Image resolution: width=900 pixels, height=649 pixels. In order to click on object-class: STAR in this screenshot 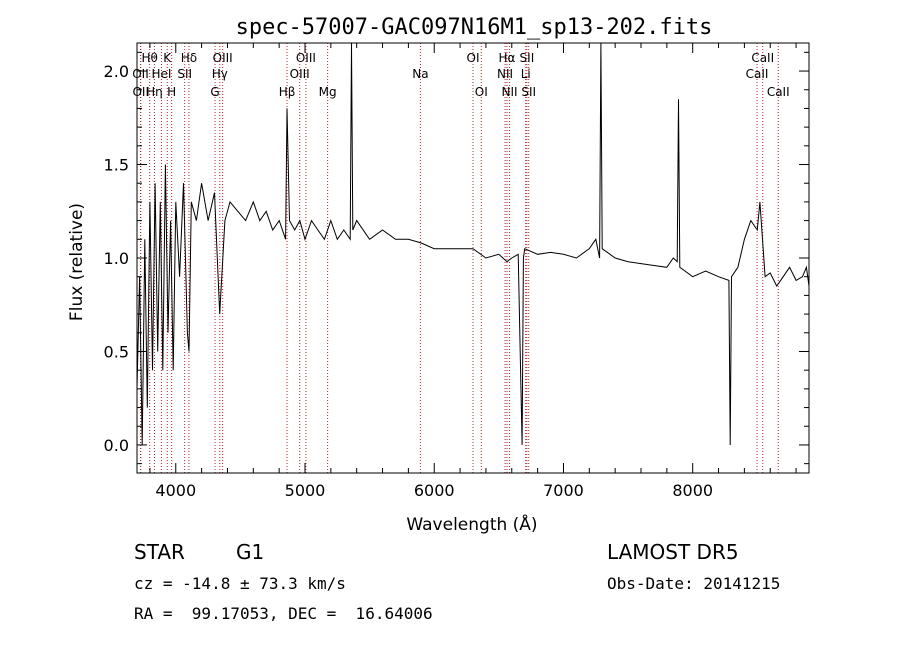, I will do `click(159, 552)`.